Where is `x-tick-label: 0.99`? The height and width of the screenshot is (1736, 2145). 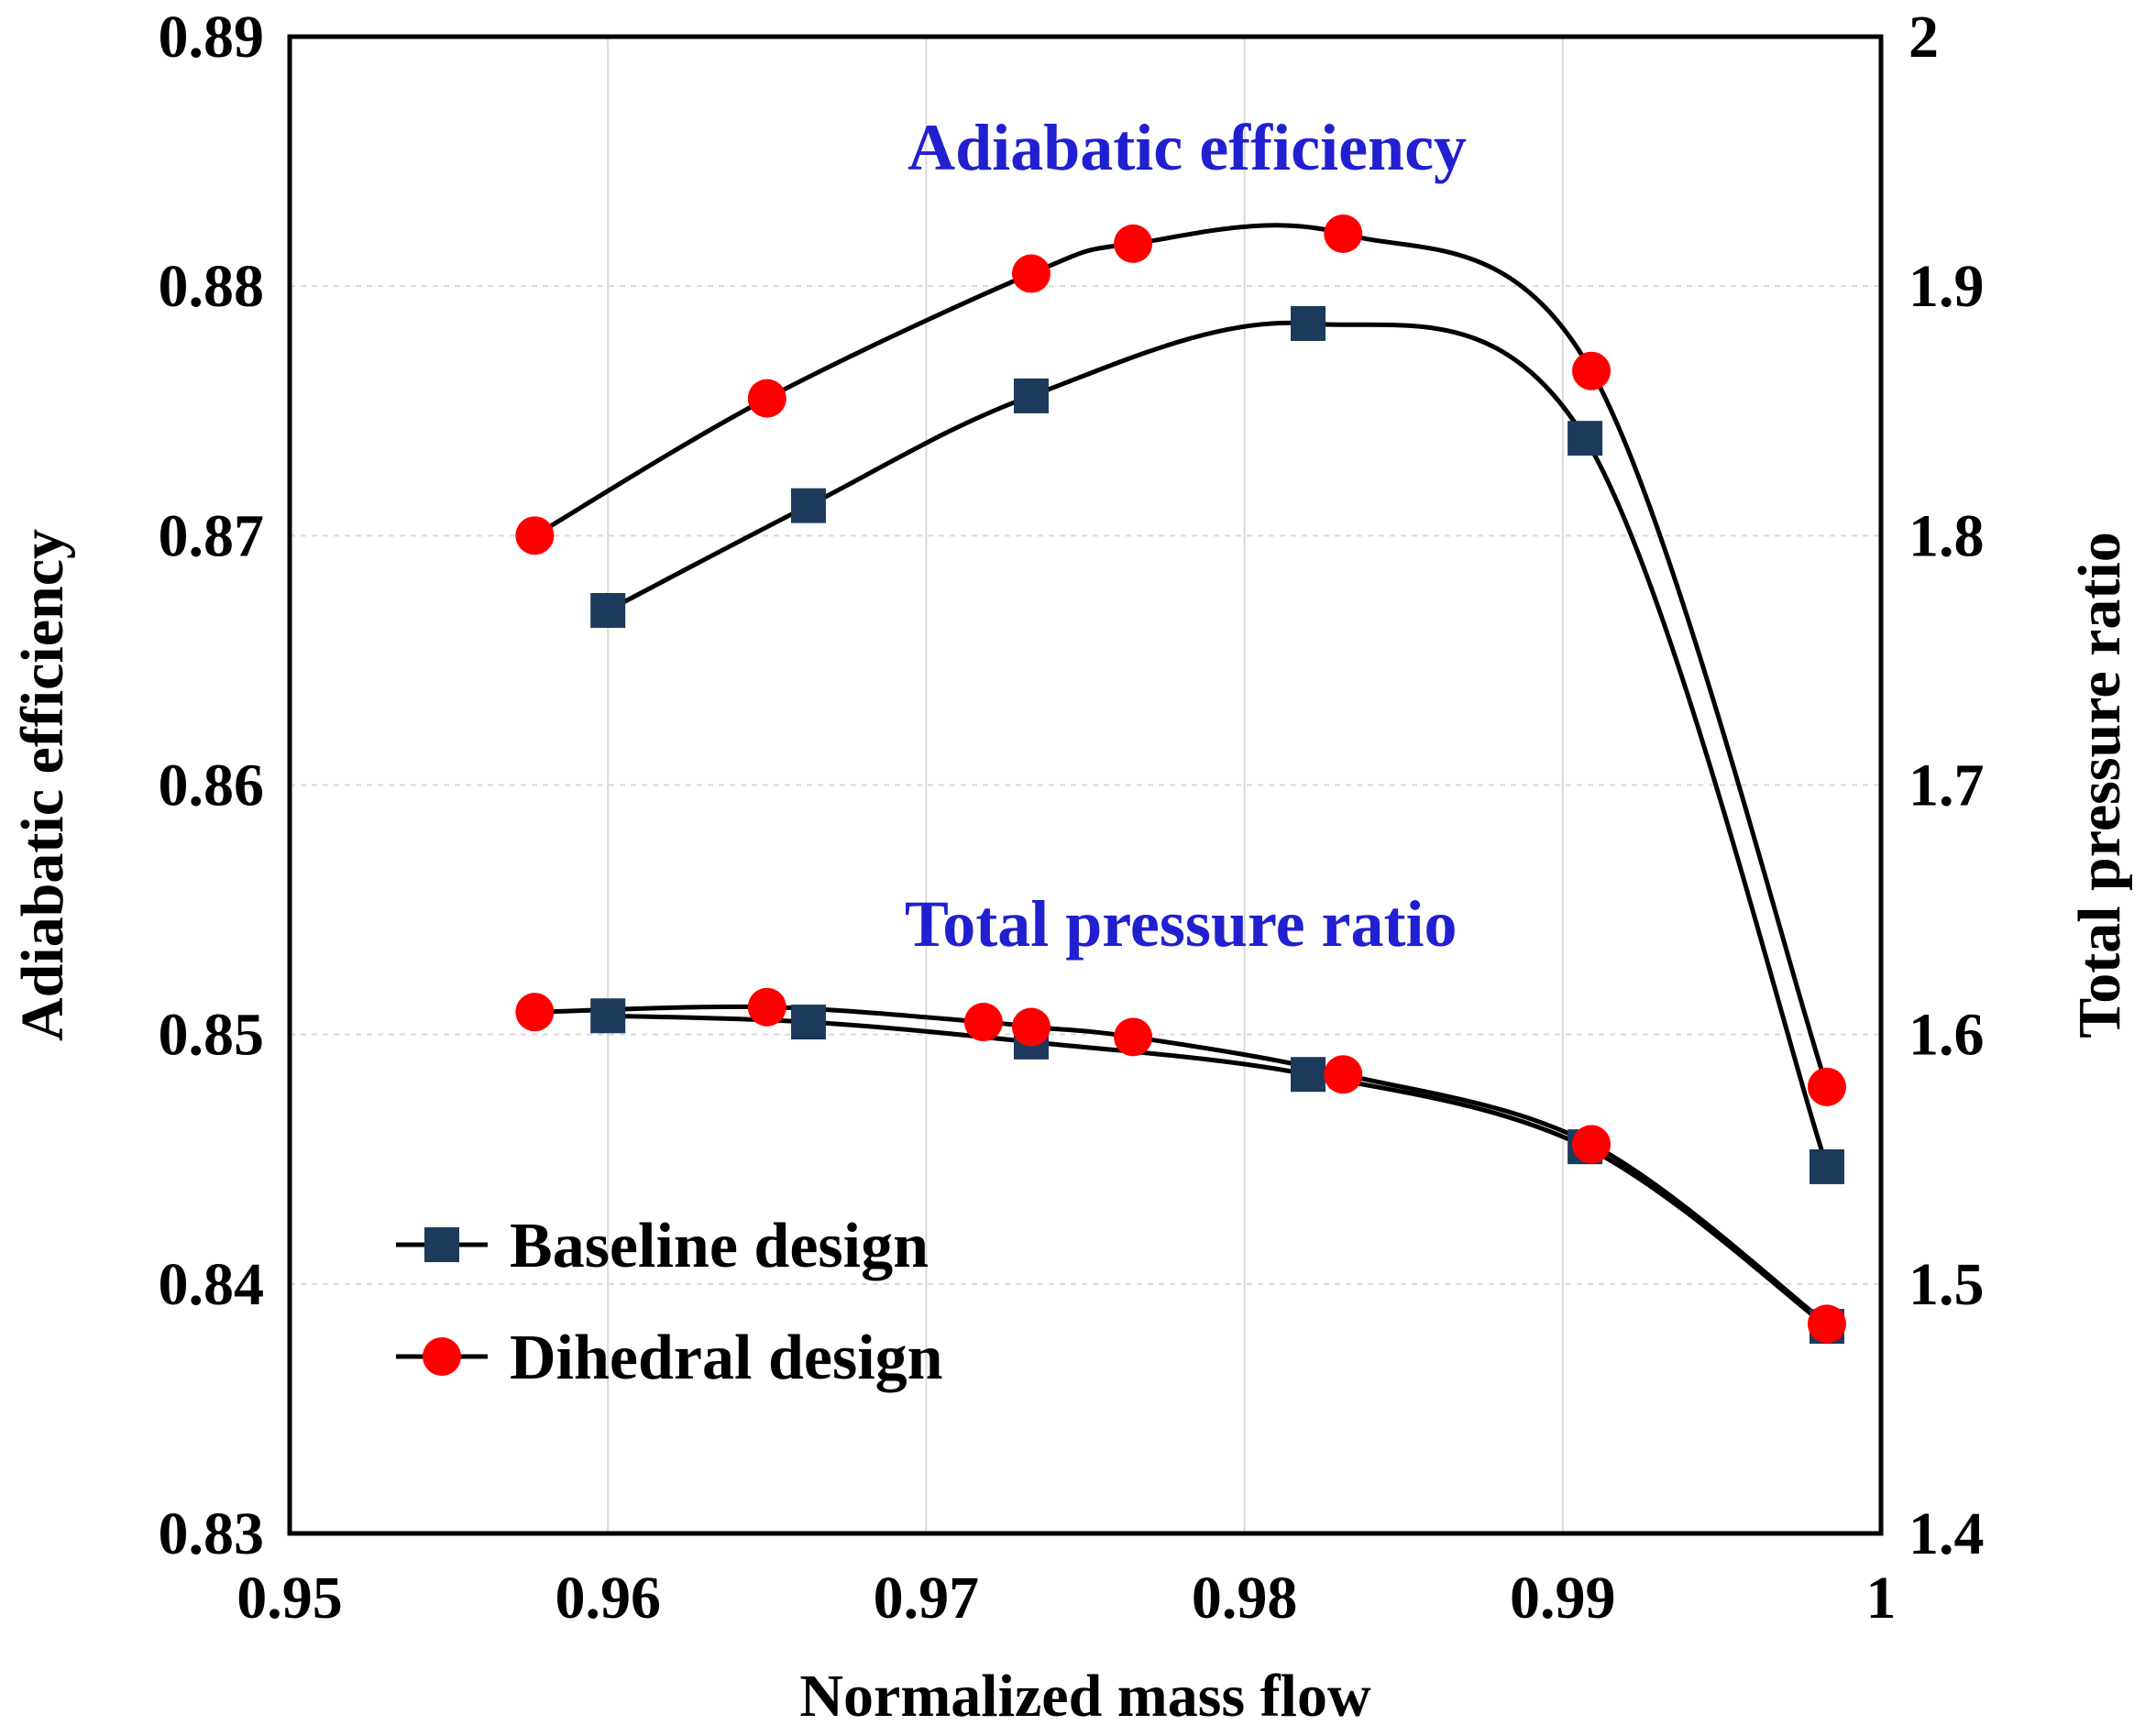 x-tick-label: 0.99 is located at coordinates (1563, 1599).